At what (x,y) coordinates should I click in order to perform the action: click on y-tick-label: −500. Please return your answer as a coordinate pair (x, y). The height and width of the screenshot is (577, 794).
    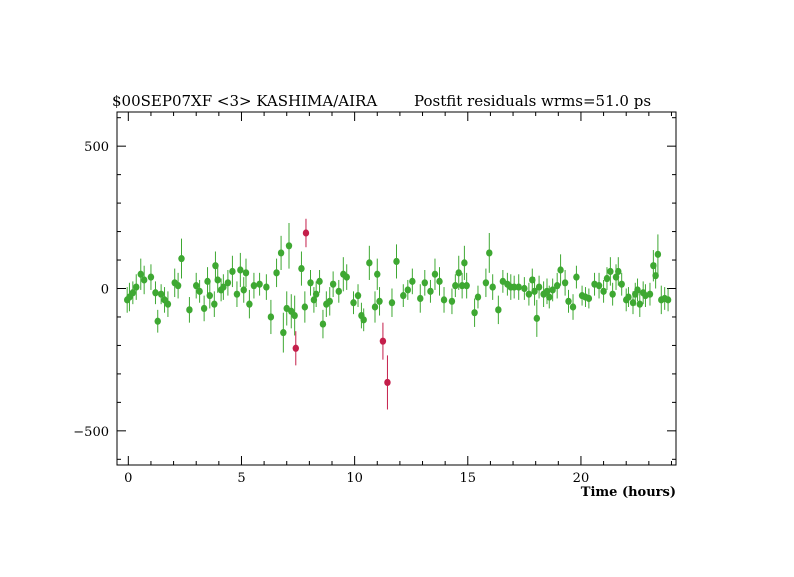
    Looking at the image, I should click on (91, 432).